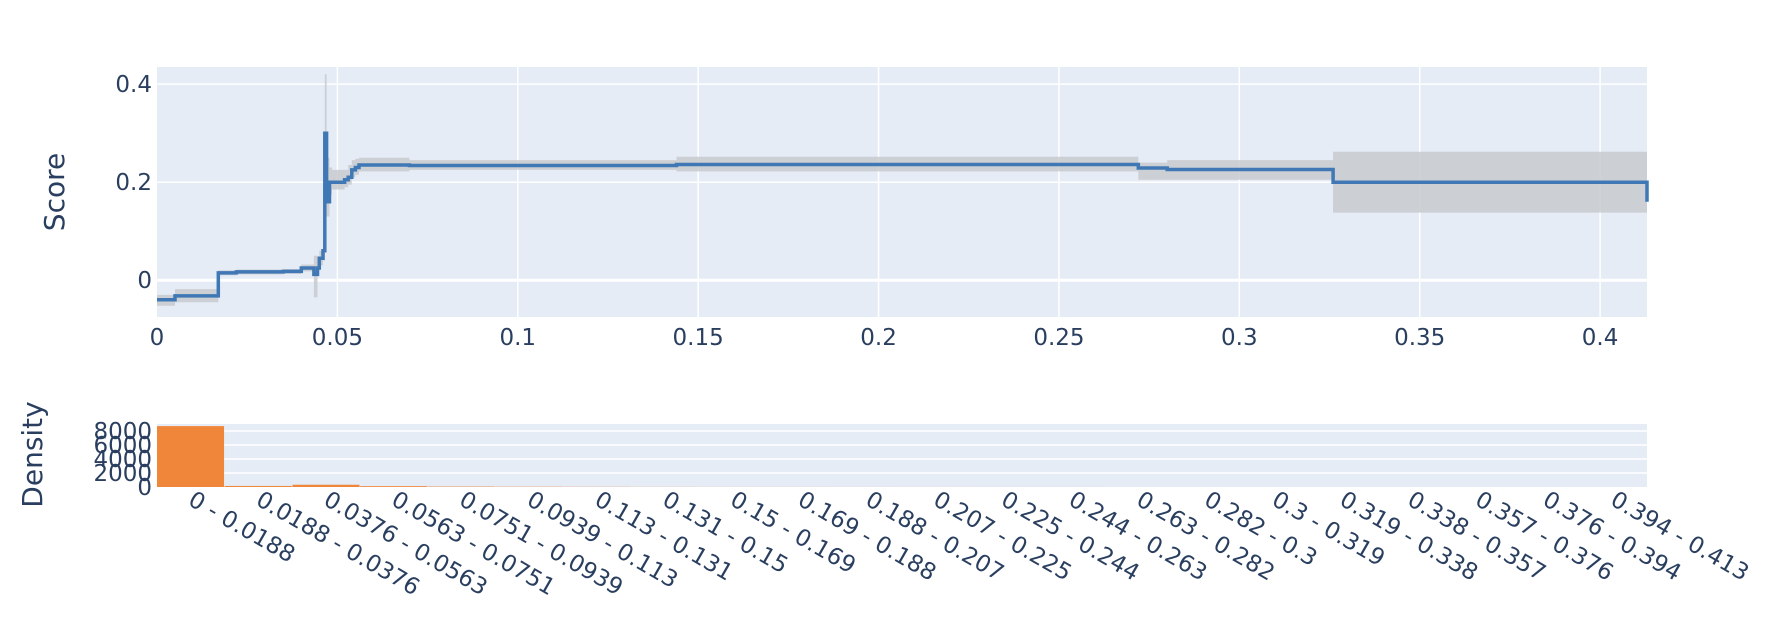  I want to click on score-y-tick-labels: 0 0.2 0.4, so click(133, 183).